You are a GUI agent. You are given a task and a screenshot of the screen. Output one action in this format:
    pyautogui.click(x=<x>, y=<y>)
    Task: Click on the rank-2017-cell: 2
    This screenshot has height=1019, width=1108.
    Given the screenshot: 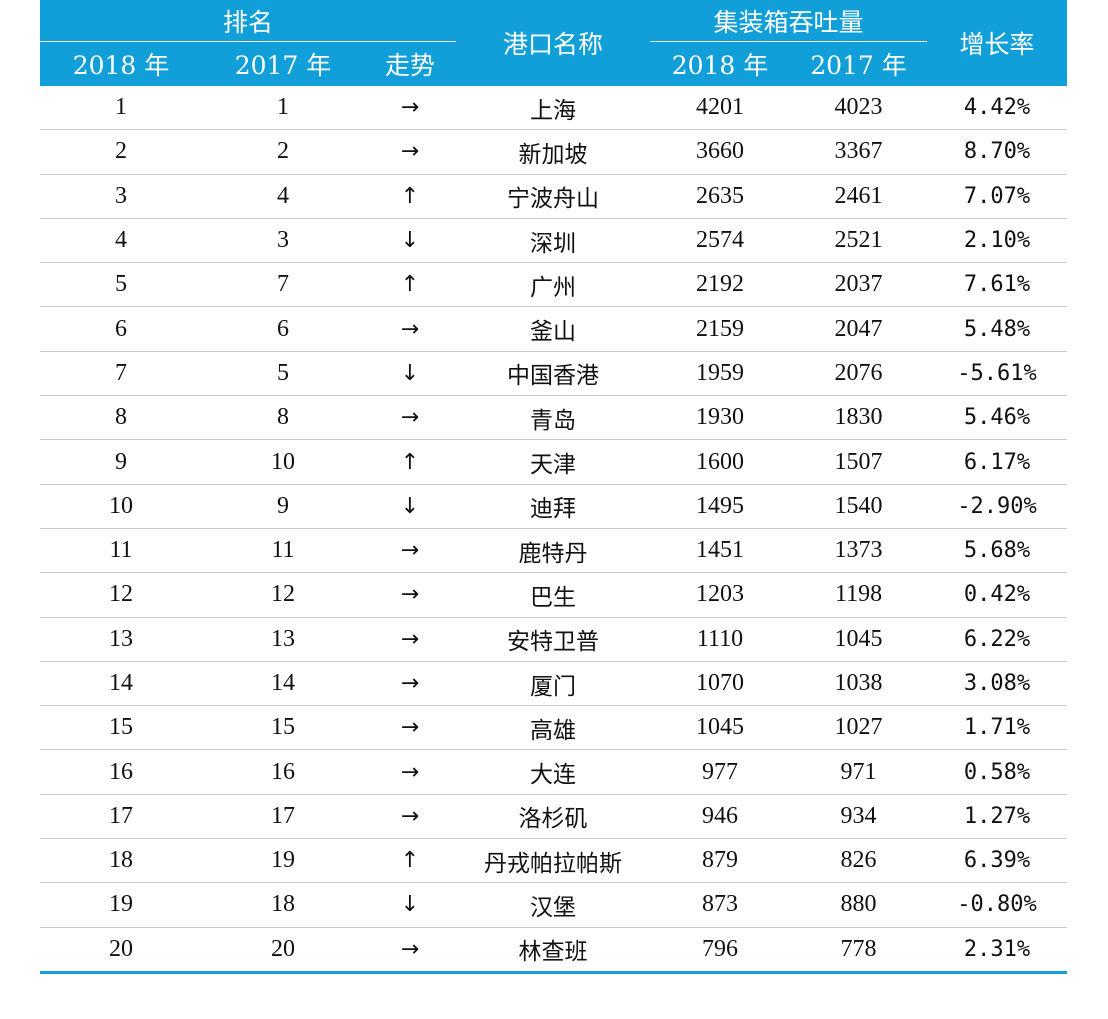 What is the action you would take?
    pyautogui.click(x=283, y=152)
    